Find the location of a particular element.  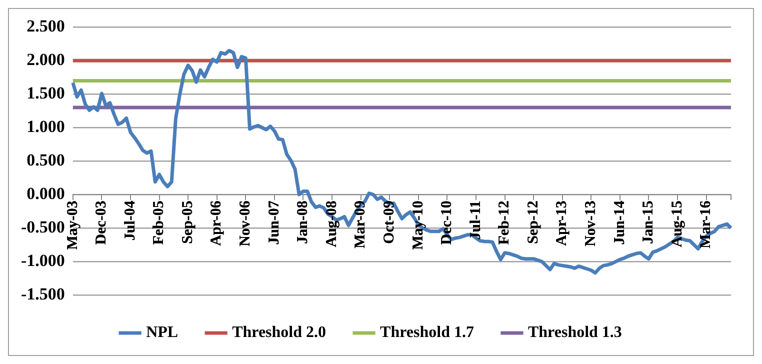

x-tick-label: Mar-09 is located at coordinates (360, 224).